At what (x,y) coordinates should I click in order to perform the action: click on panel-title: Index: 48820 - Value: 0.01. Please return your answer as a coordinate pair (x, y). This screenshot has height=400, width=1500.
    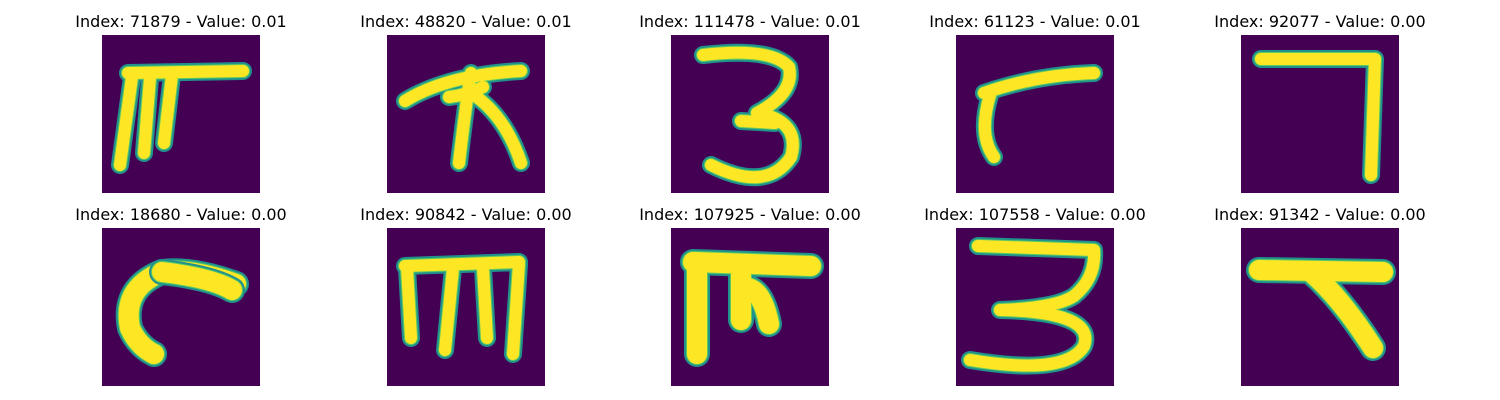
    Looking at the image, I should click on (466, 21).